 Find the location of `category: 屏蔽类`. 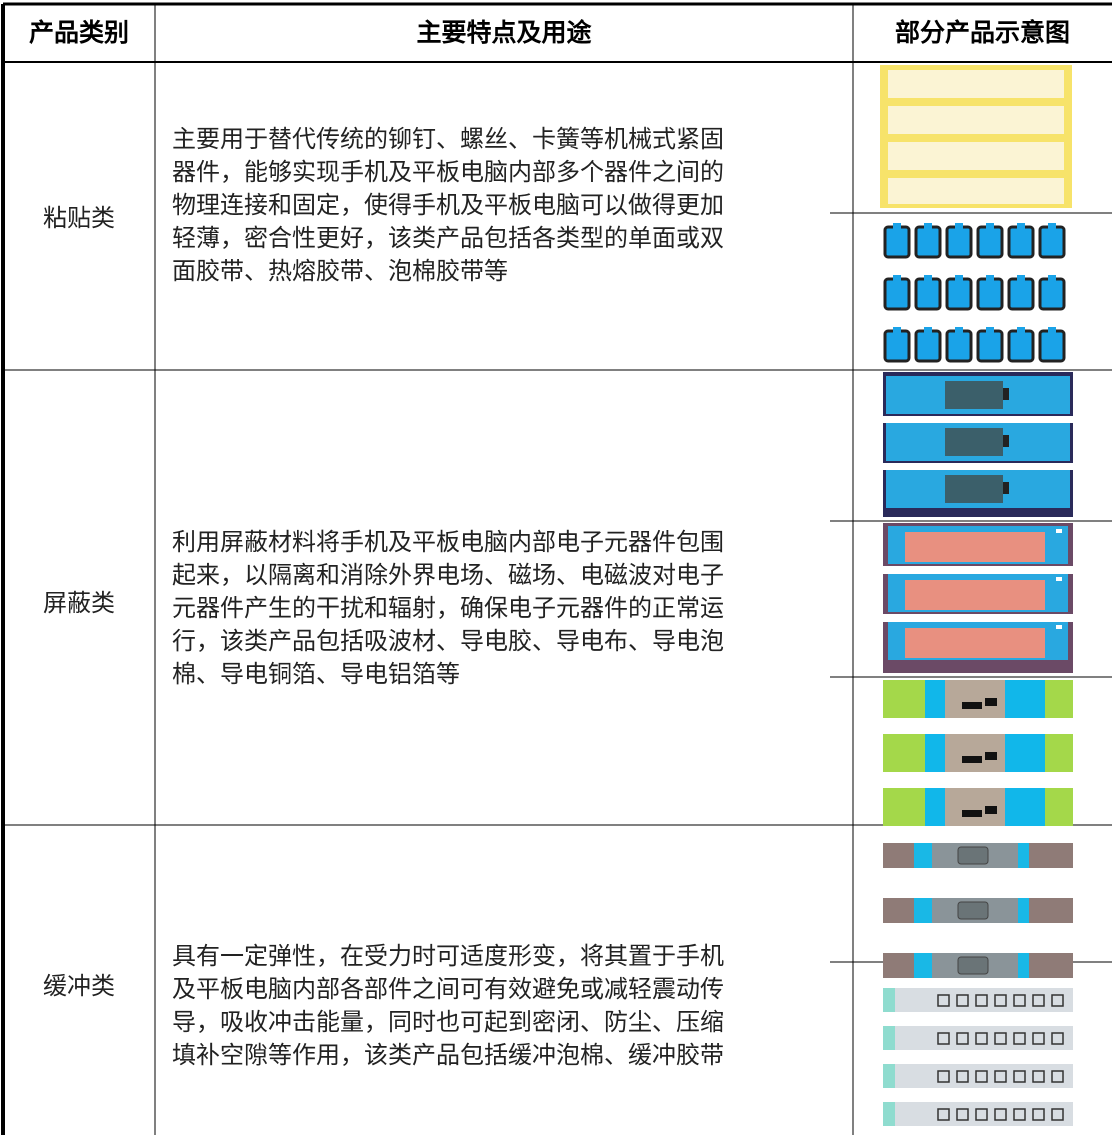

category: 屏蔽类 is located at coordinates (79, 604).